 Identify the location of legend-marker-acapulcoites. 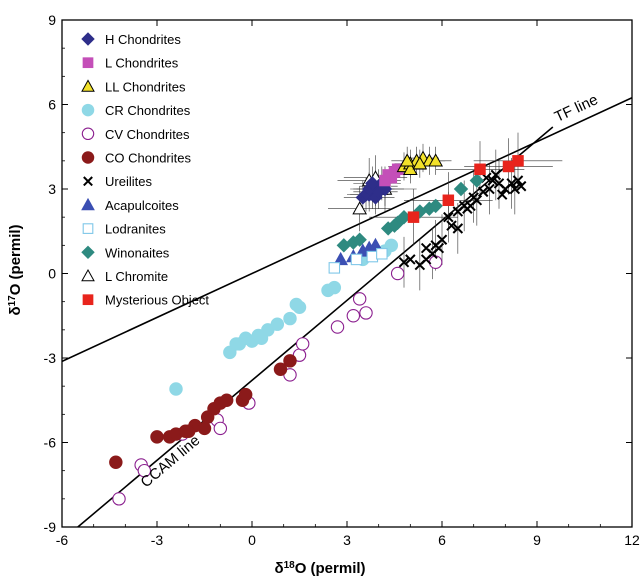
(88, 204).